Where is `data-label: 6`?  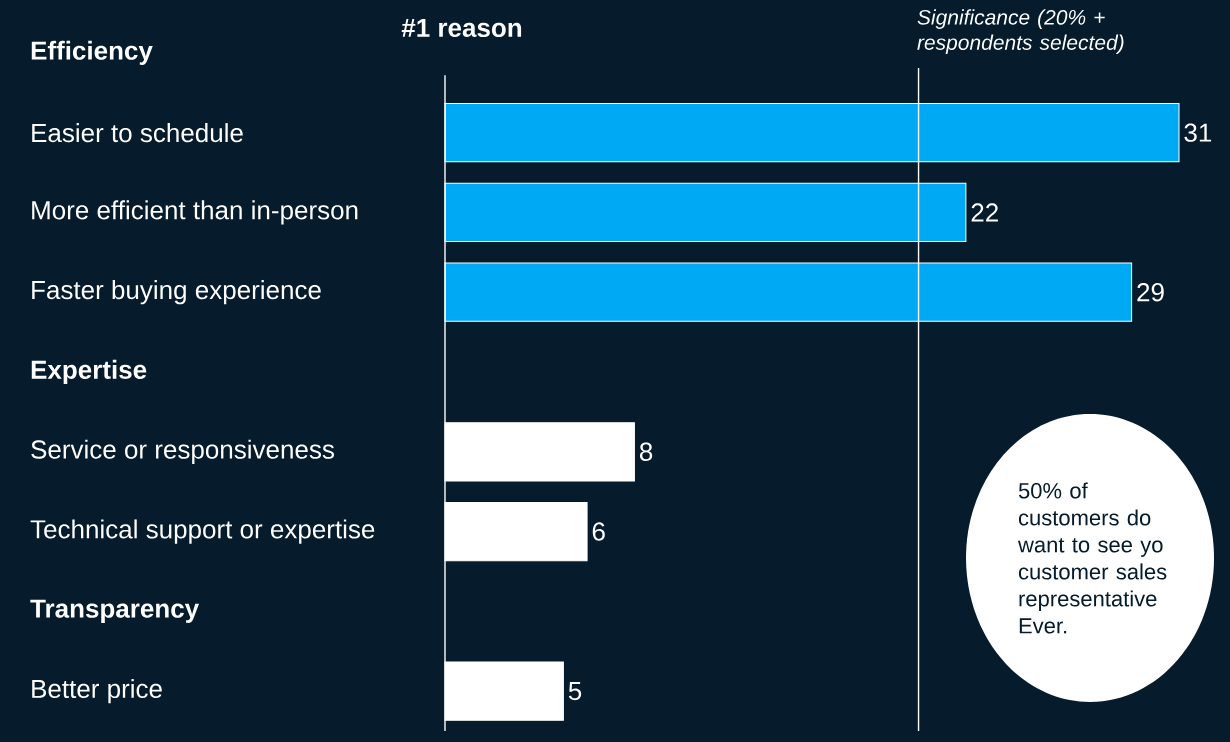
data-label: 6 is located at coordinates (598, 531).